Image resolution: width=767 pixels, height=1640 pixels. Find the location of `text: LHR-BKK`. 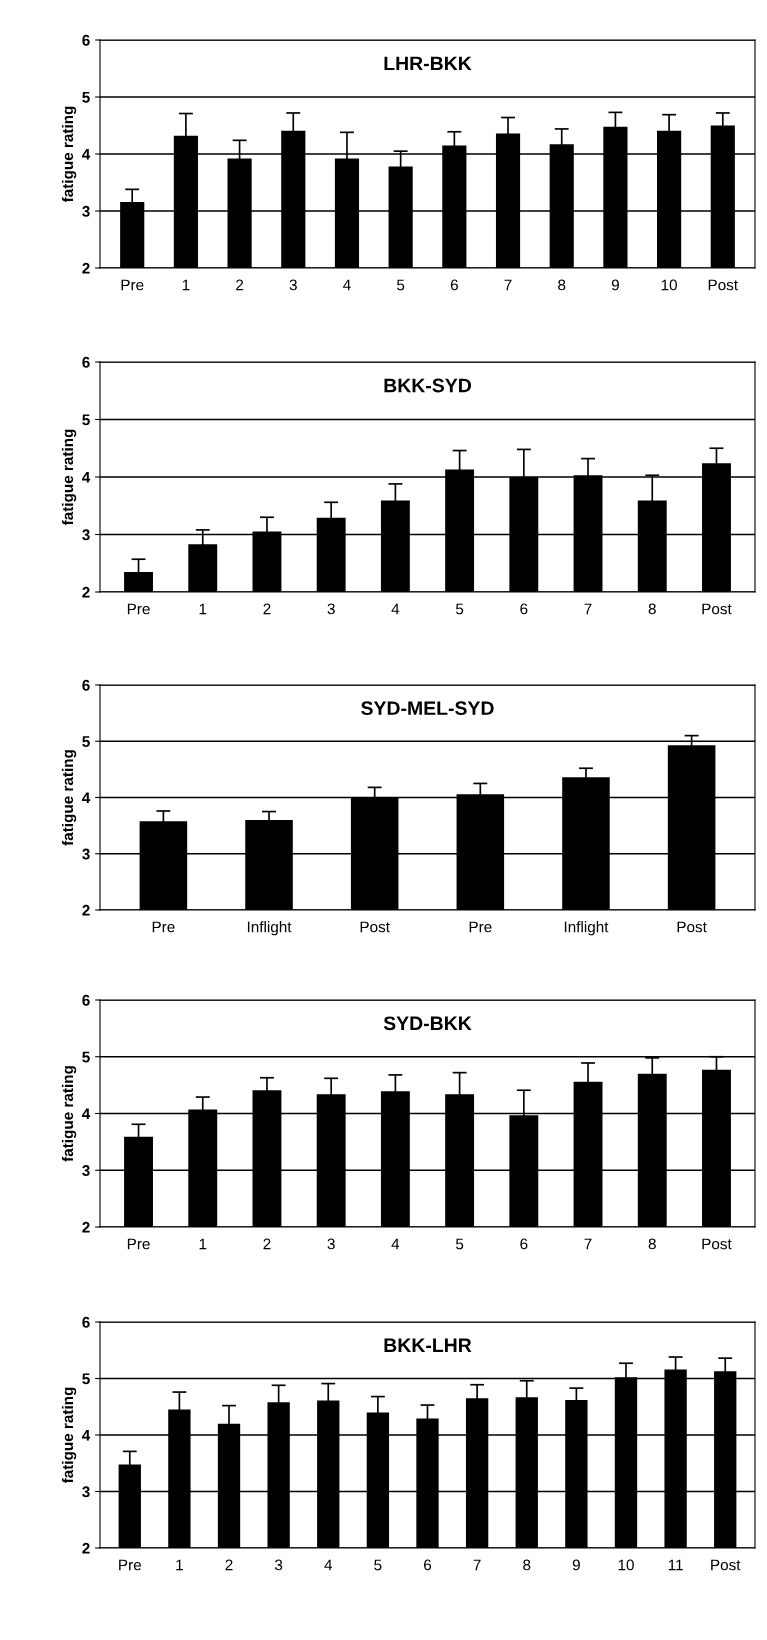

text: LHR-BKK is located at coordinates (428, 63).